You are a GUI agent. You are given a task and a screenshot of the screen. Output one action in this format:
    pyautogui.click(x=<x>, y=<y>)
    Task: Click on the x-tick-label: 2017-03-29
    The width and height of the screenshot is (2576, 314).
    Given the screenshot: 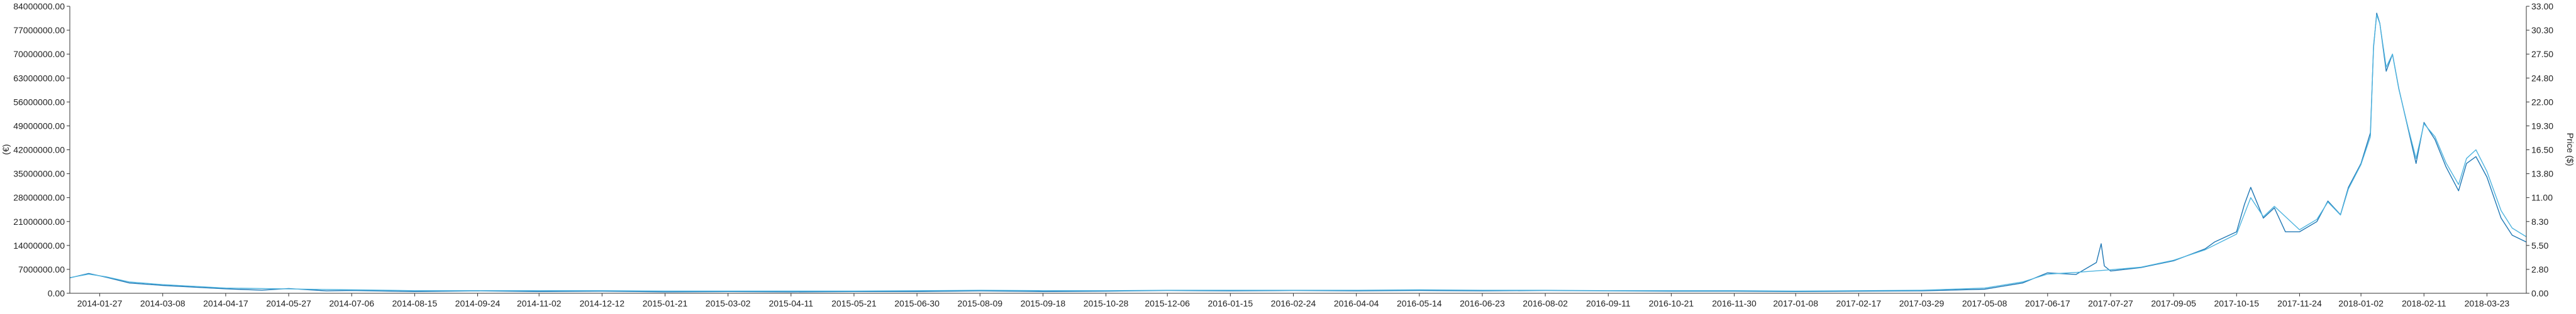 What is the action you would take?
    pyautogui.click(x=1922, y=303)
    